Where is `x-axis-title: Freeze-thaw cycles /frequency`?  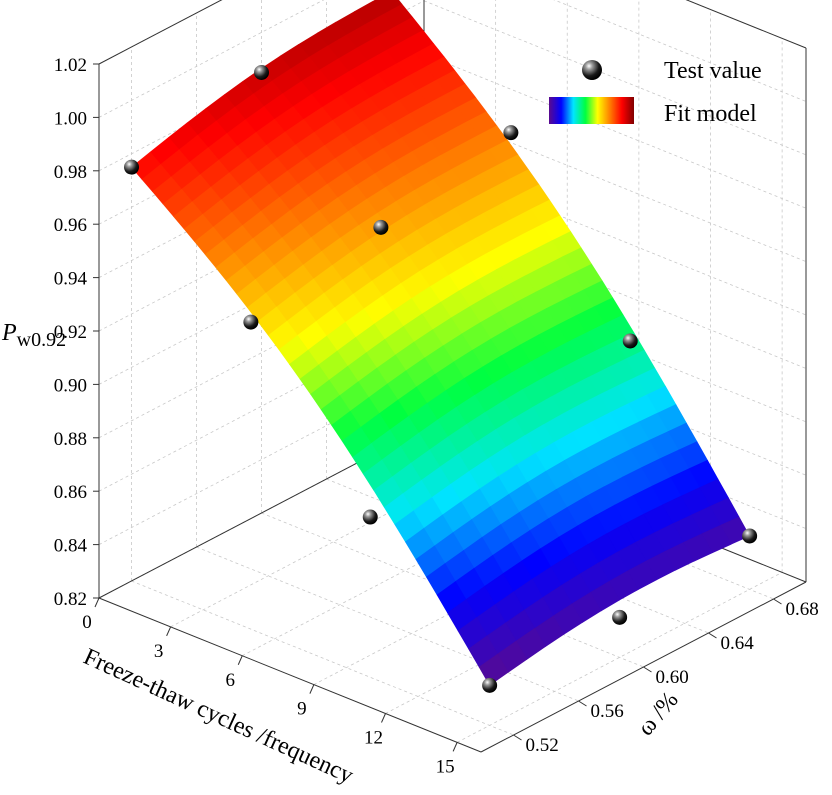 x-axis-title: Freeze-thaw cycles /frequency is located at coordinates (219, 716).